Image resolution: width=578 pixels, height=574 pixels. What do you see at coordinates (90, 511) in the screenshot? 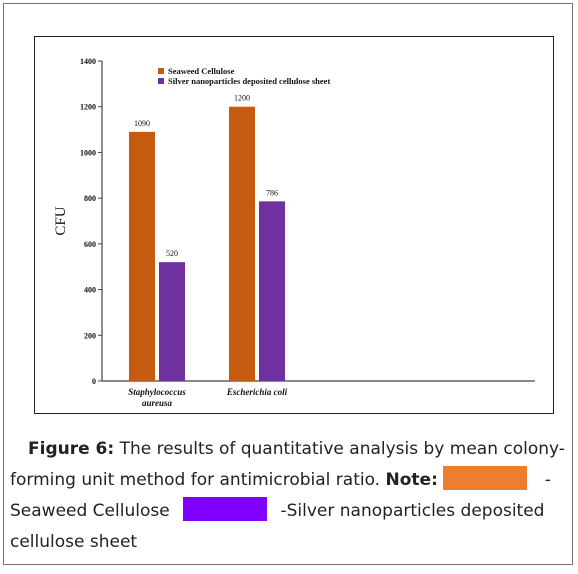
I see `seaweed-label: Seaweed Cellulose` at bounding box center [90, 511].